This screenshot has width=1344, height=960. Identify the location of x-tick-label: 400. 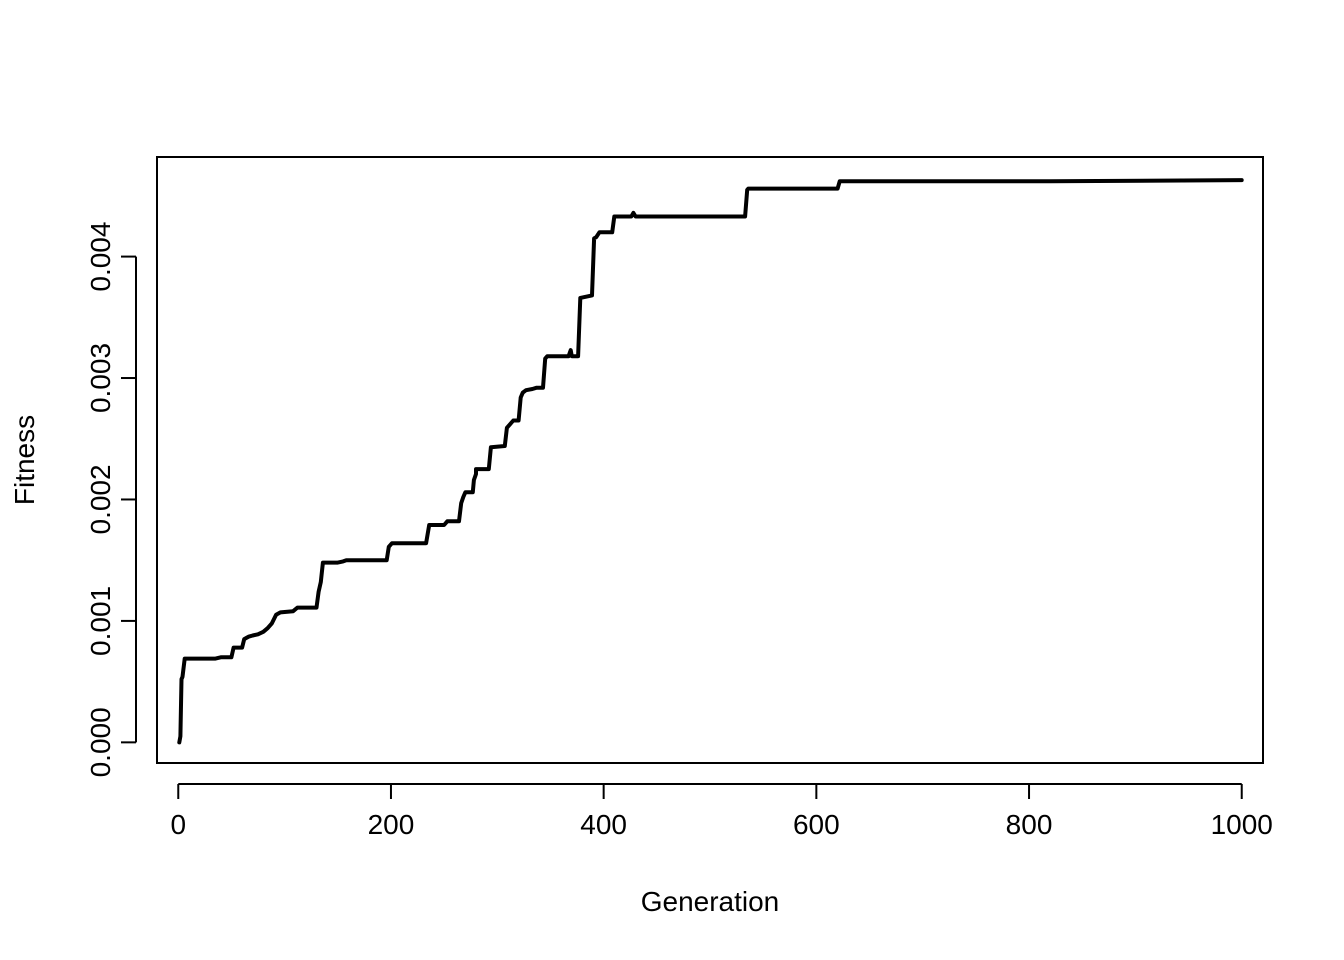
(603, 824).